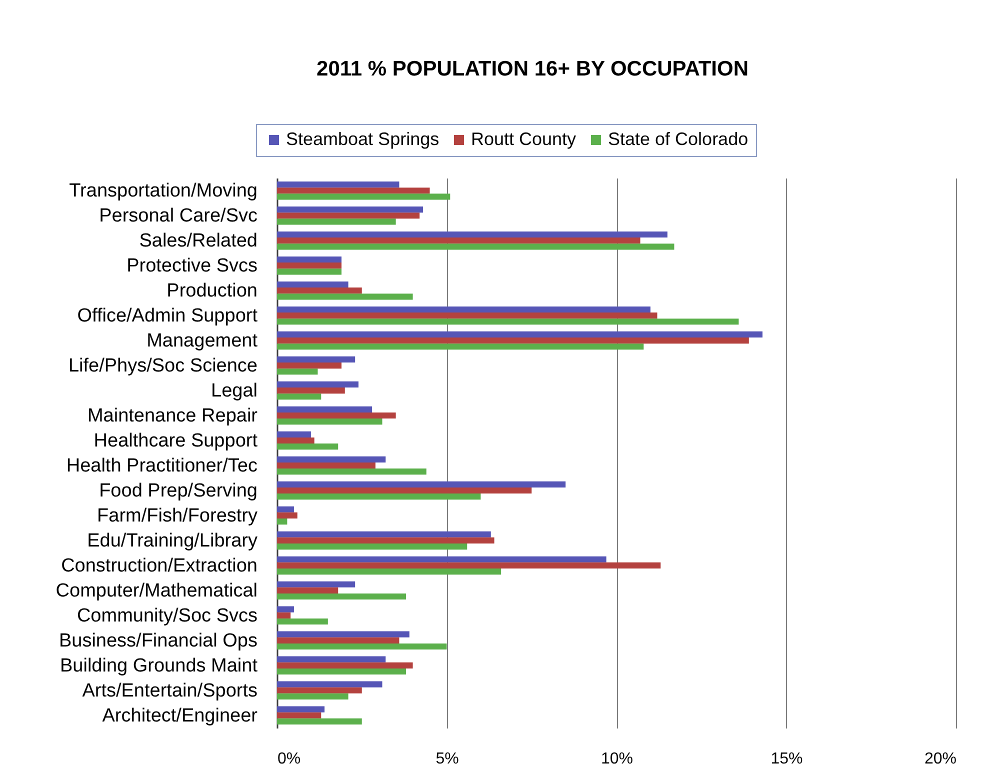  I want to click on y-tick-label: Personal Care/Svc, so click(178, 216).